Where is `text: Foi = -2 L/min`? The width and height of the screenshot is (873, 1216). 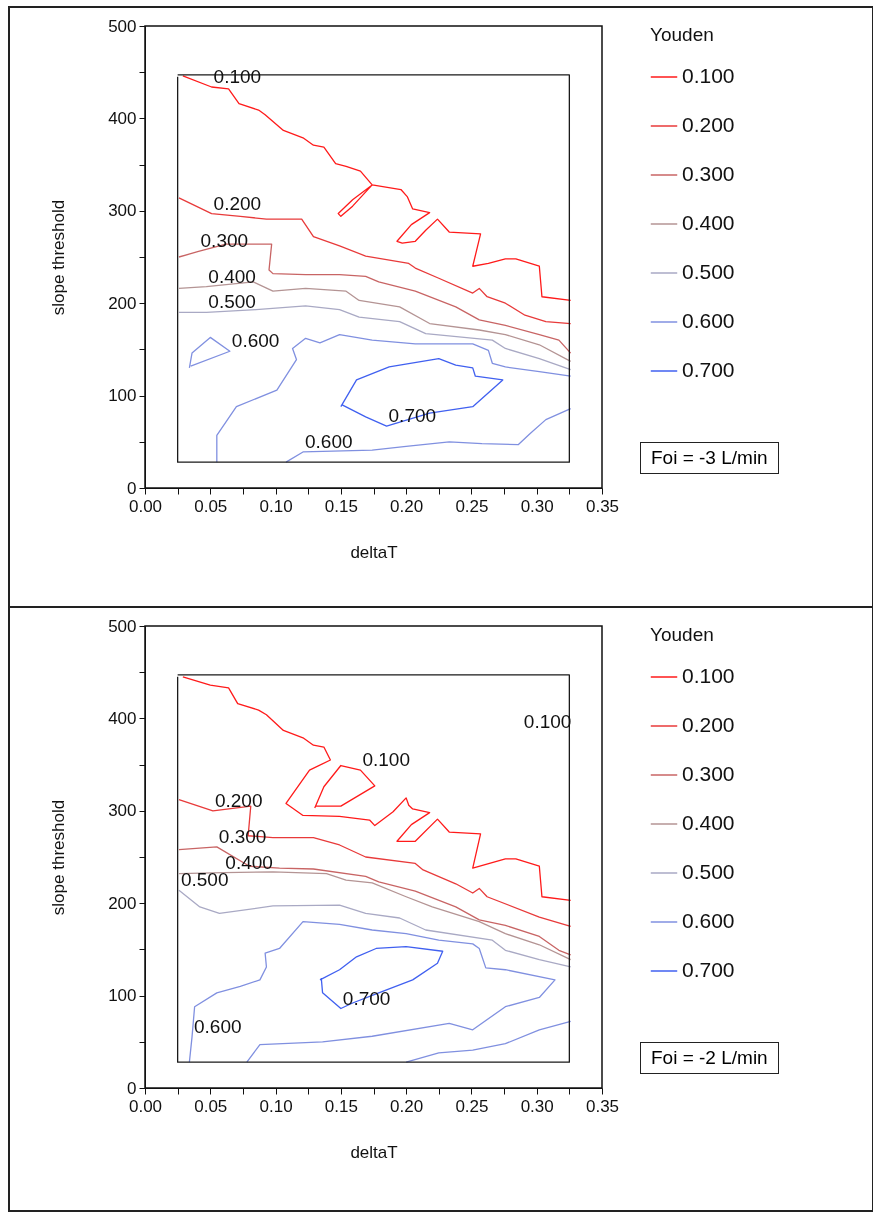
text: Foi = -2 L/min is located at coordinates (709, 1058).